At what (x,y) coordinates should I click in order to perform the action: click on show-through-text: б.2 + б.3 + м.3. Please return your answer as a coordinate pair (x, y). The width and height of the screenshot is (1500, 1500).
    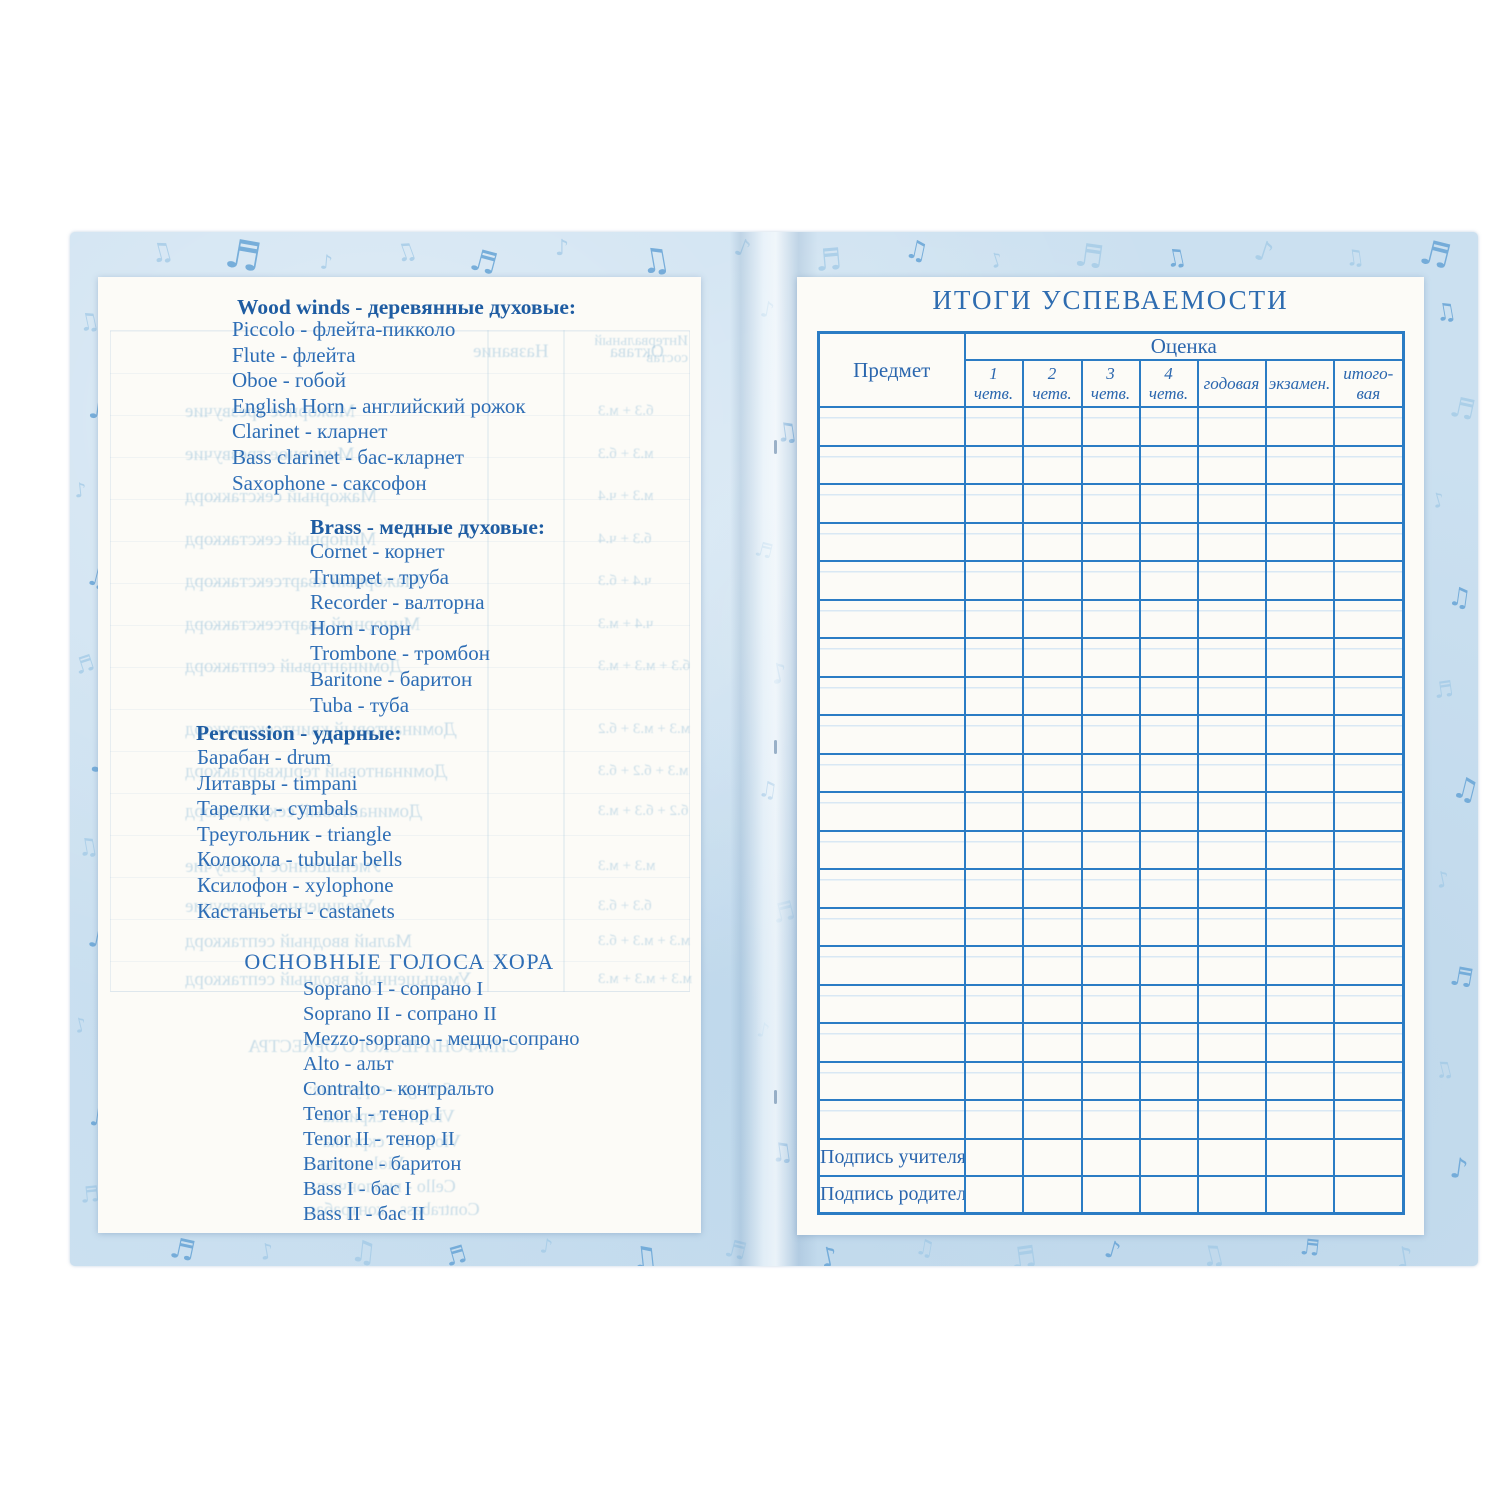
    Looking at the image, I should click on (643, 811).